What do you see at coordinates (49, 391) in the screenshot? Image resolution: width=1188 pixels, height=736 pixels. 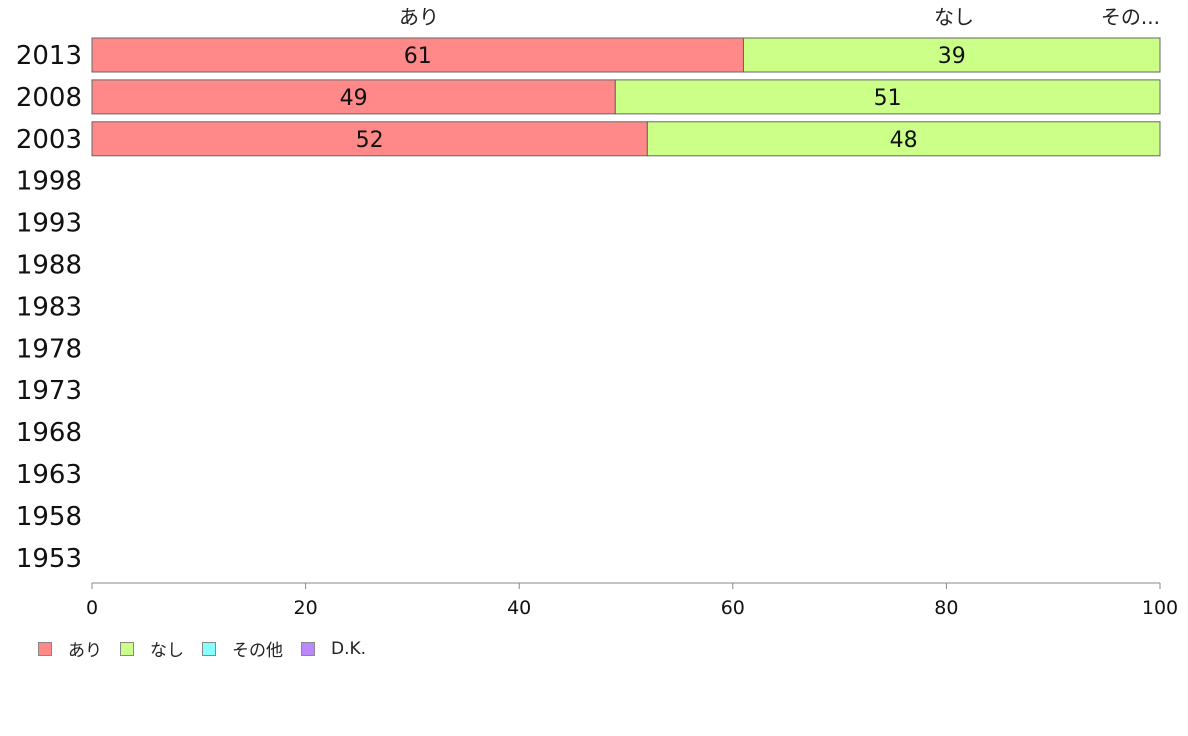 I see `category-label: 1973` at bounding box center [49, 391].